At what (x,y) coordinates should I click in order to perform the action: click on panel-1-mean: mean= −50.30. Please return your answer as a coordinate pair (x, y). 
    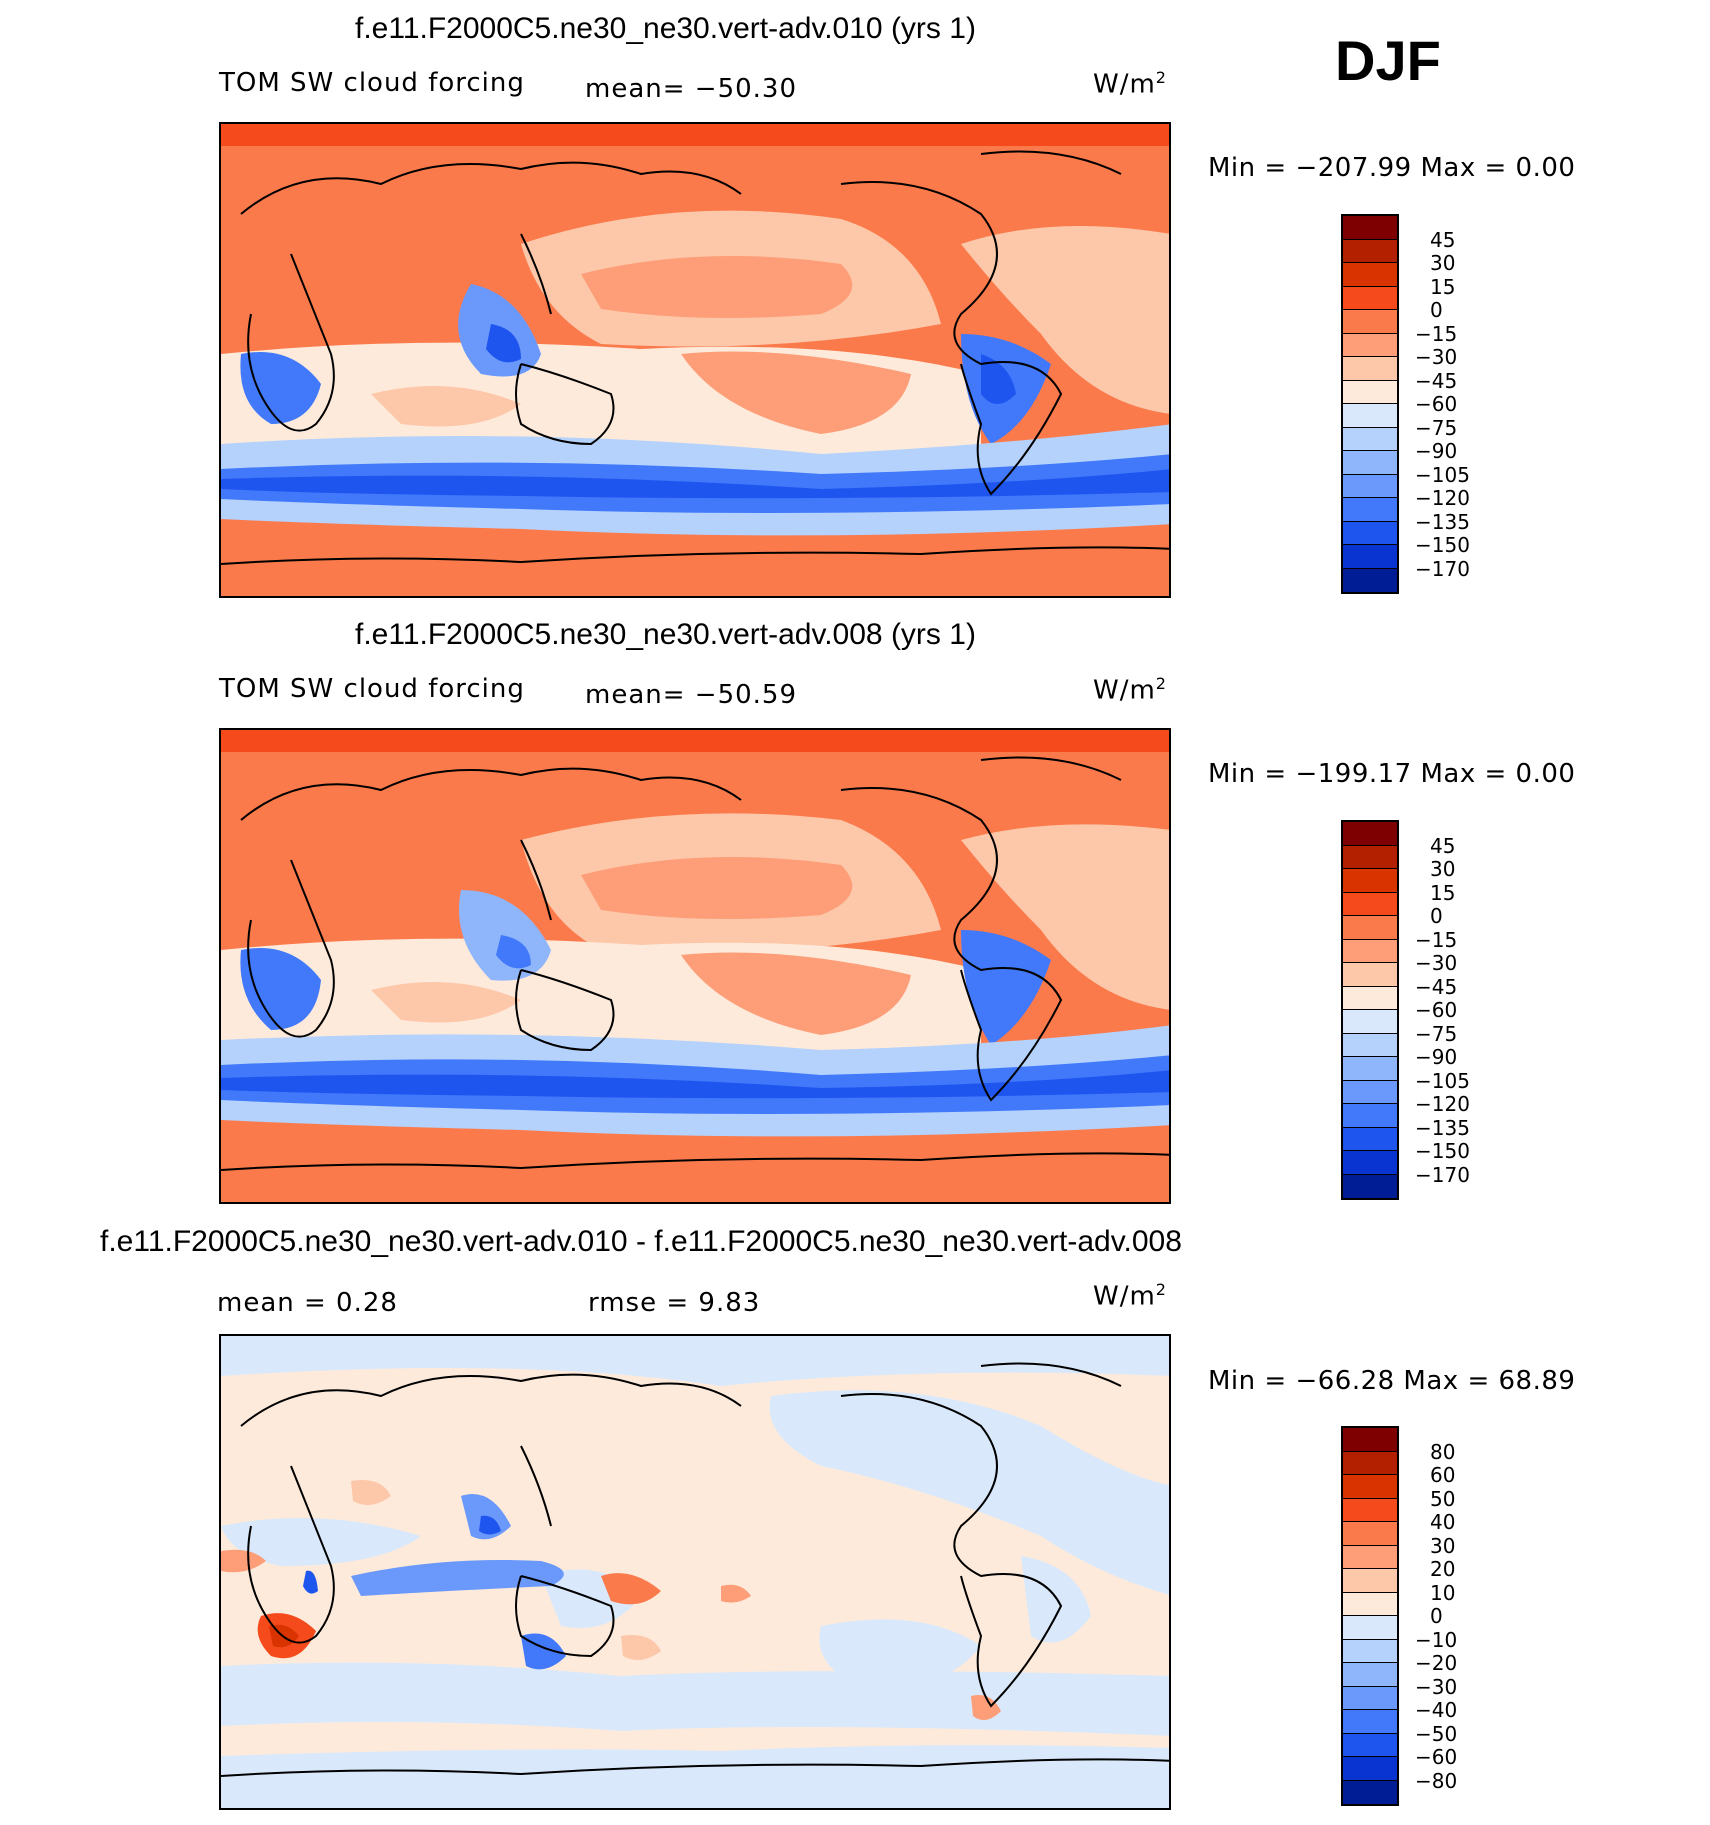
    Looking at the image, I should click on (691, 89).